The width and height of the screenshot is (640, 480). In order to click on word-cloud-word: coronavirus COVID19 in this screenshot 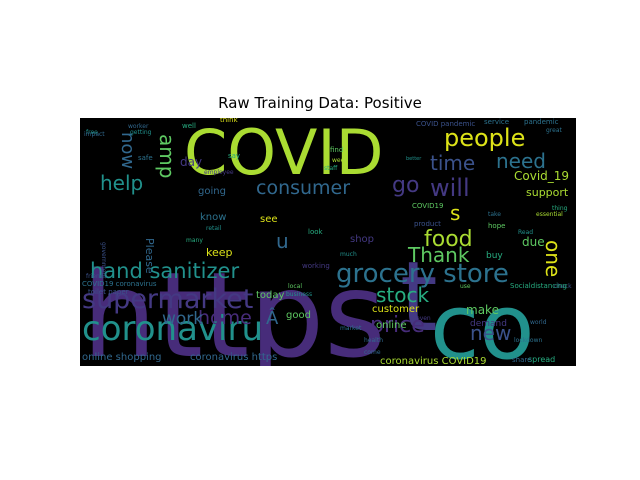, I will do `click(433, 361)`.